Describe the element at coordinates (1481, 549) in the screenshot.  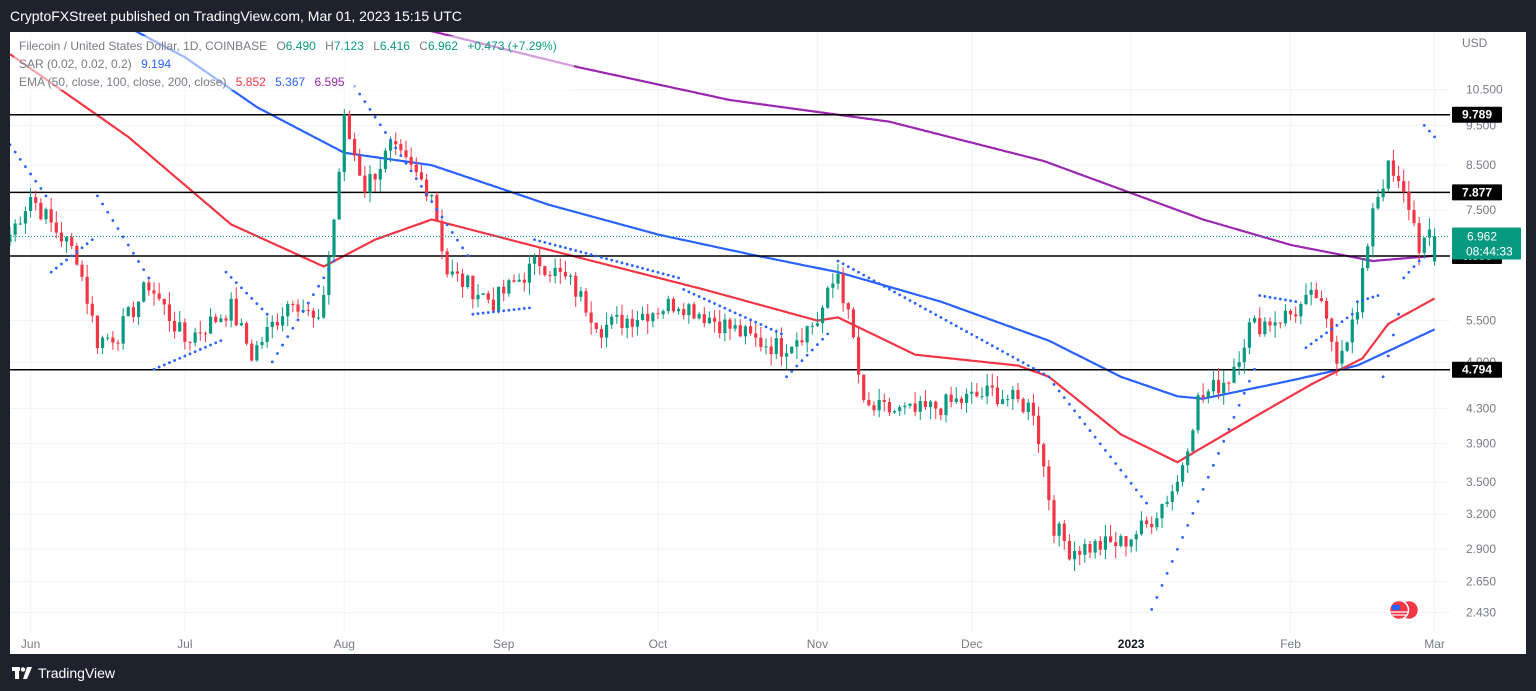
I see `price-tick-label: 2.900` at that location.